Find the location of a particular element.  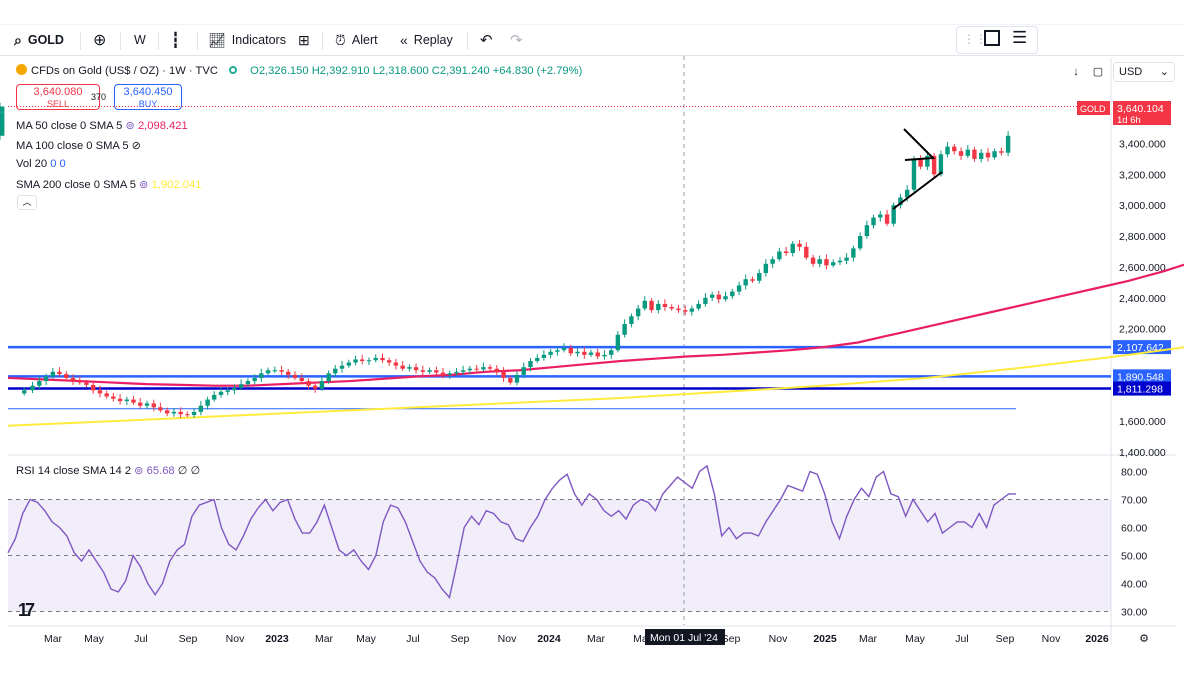

symbol-tag-label: GOLD is located at coordinates (1093, 109).